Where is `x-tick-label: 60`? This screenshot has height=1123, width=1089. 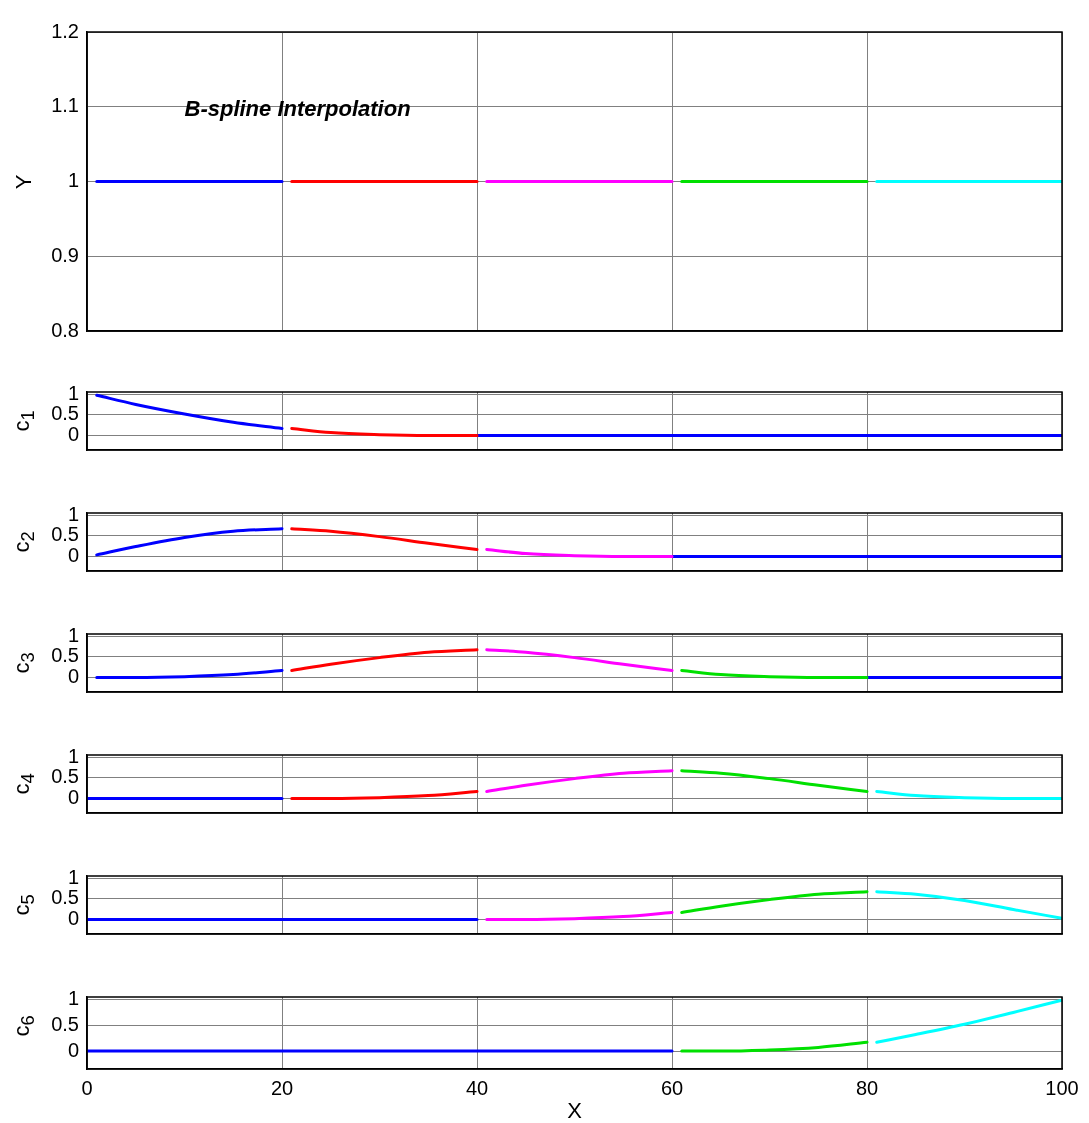 x-tick-label: 60 is located at coordinates (672, 1087).